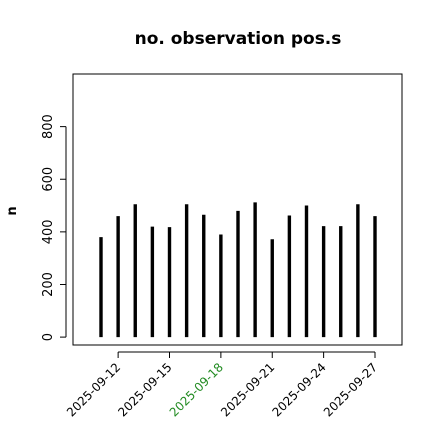 This screenshot has height=440, width=440. What do you see at coordinates (48, 126) in the screenshot?
I see `y-tick-label: 800` at bounding box center [48, 126].